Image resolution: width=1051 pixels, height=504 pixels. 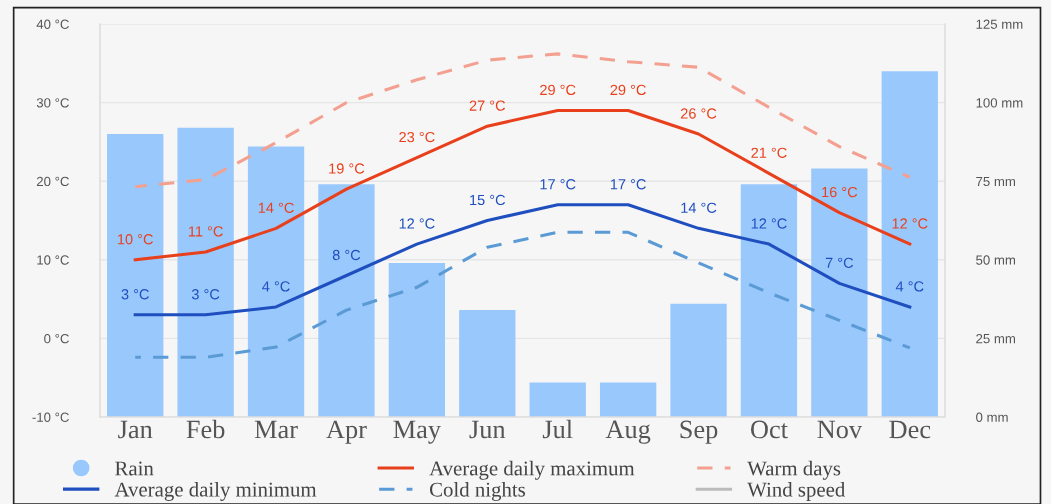 What do you see at coordinates (347, 168) in the screenshot?
I see `data-label: 19 °C` at bounding box center [347, 168].